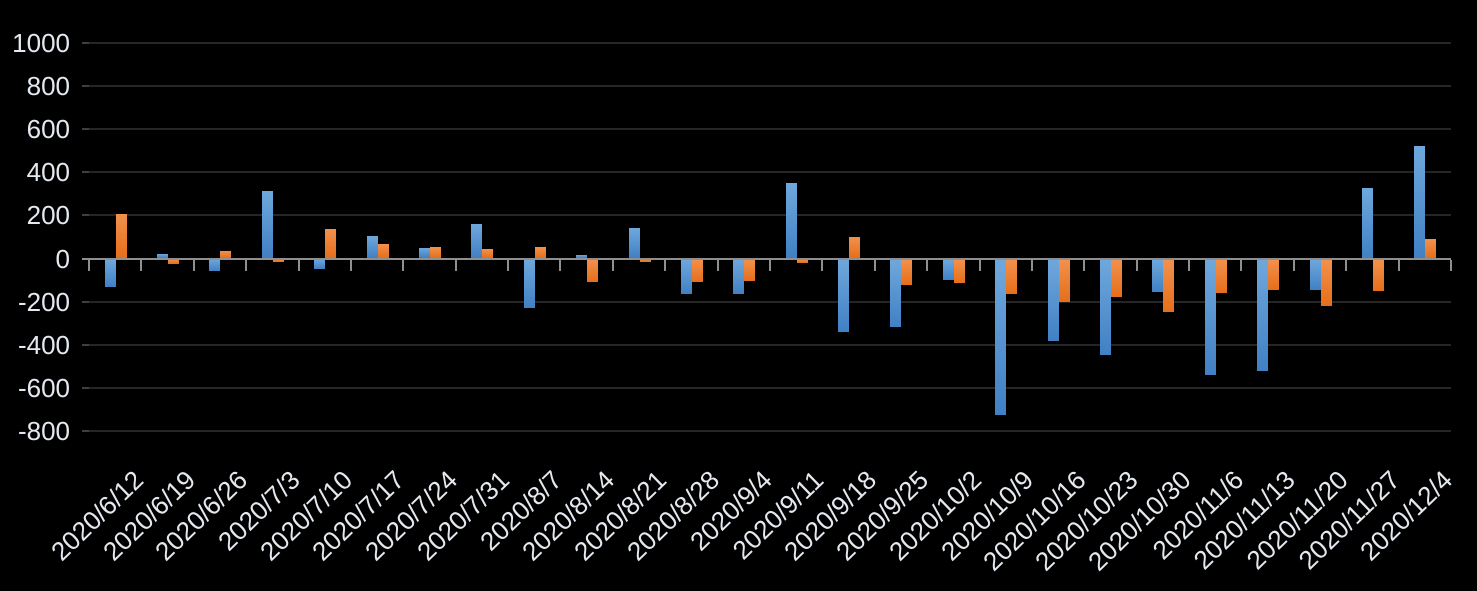 The image size is (1477, 591). What do you see at coordinates (43, 430) in the screenshot?
I see `y-tick-label: -800` at bounding box center [43, 430].